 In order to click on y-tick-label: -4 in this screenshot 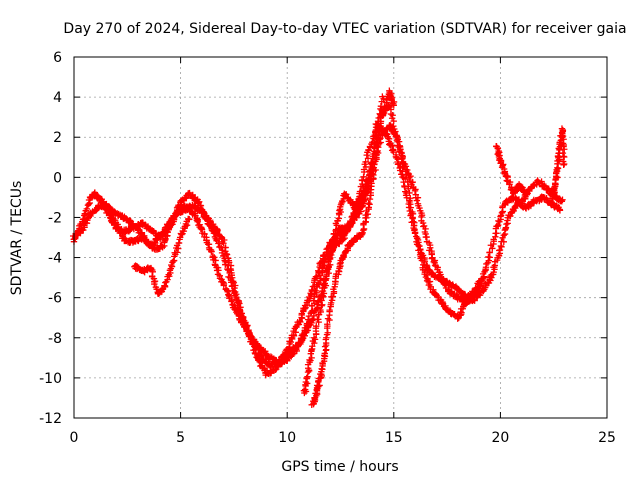, I will do `click(55, 259)`.